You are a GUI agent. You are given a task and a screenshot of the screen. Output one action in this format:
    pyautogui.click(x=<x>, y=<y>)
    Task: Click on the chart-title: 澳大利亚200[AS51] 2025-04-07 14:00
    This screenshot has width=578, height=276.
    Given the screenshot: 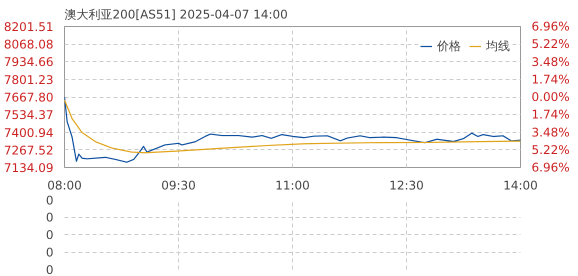 What is the action you would take?
    pyautogui.click(x=176, y=15)
    